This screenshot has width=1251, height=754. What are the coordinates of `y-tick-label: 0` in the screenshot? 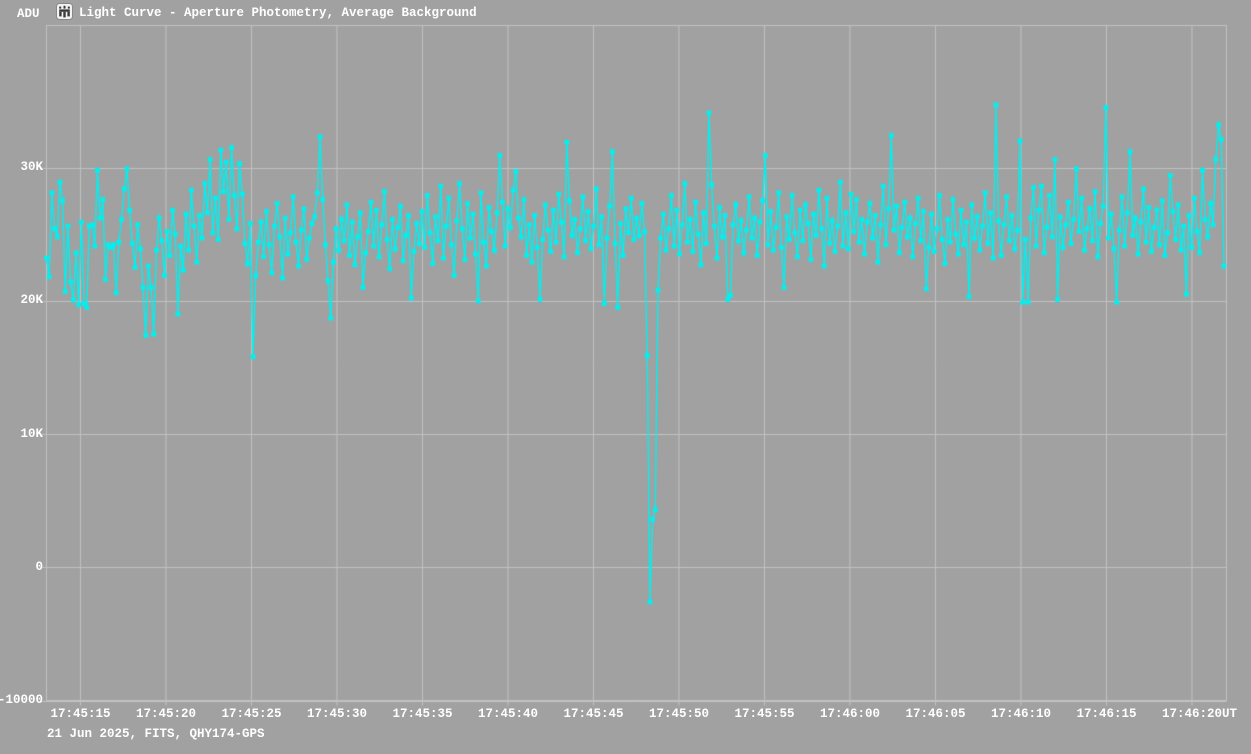 It's located at (39, 566).